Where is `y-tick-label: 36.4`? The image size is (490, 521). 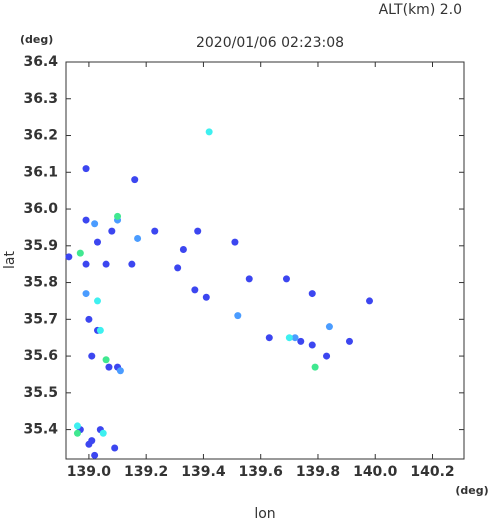
y-tick-label: 36.4 is located at coordinates (40, 62).